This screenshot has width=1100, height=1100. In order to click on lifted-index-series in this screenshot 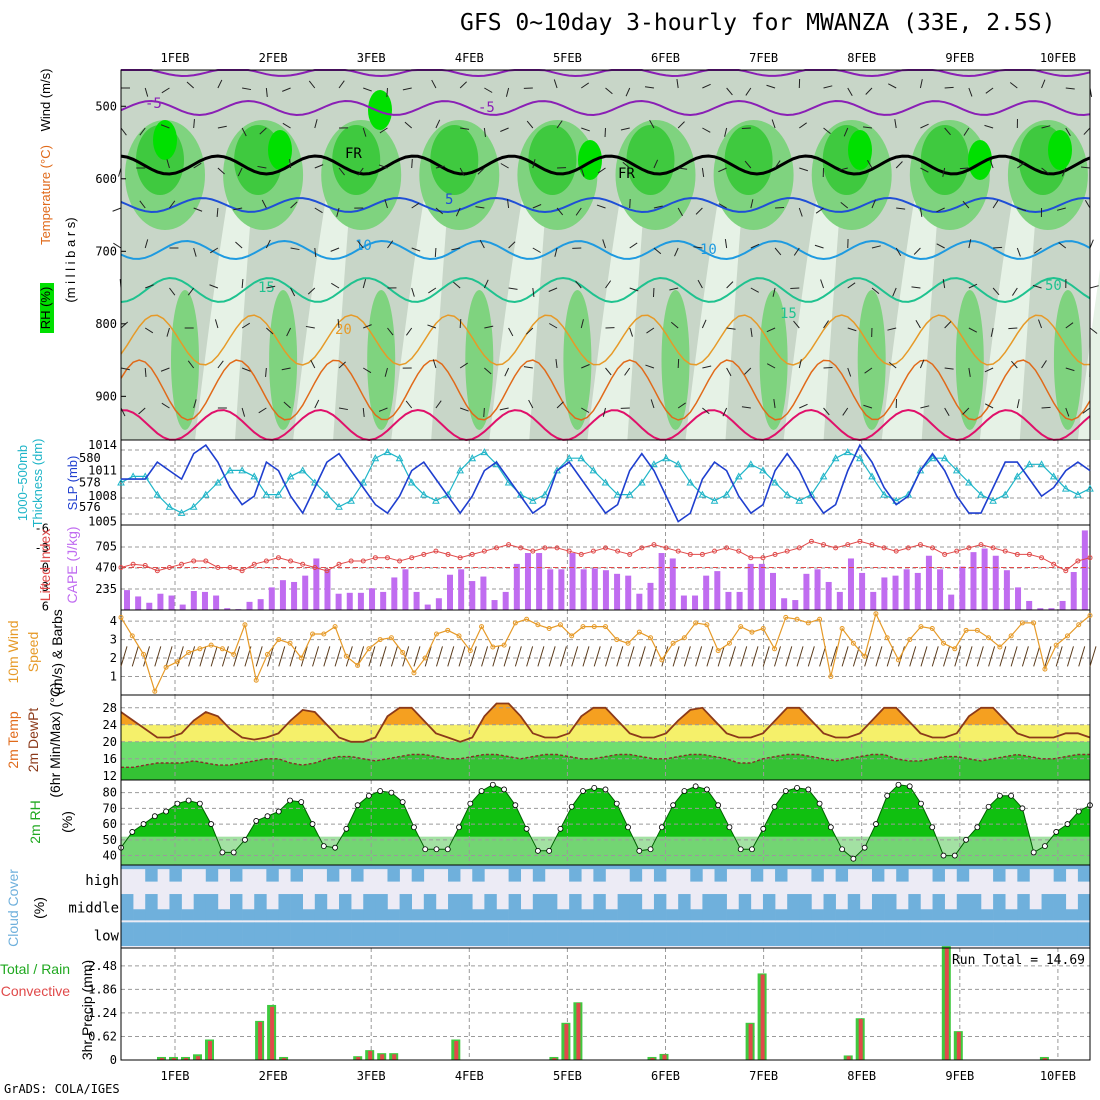, I will do `click(605, 556)`.